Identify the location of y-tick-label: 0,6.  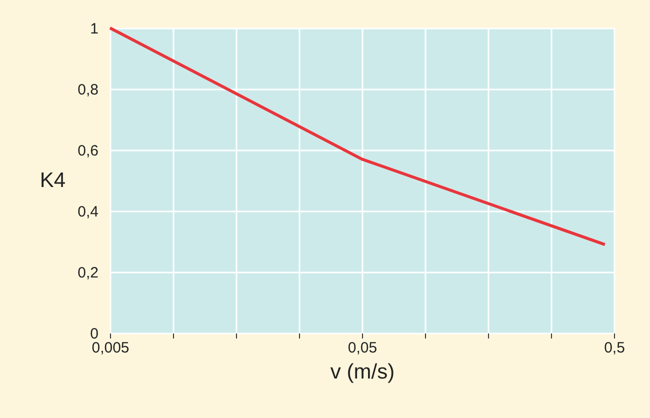
(88, 151).